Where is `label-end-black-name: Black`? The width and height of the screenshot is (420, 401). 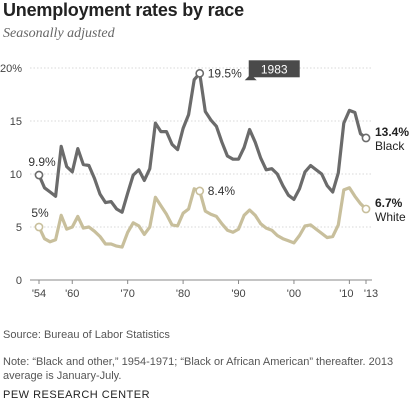 label-end-black-name: Black is located at coordinates (390, 146).